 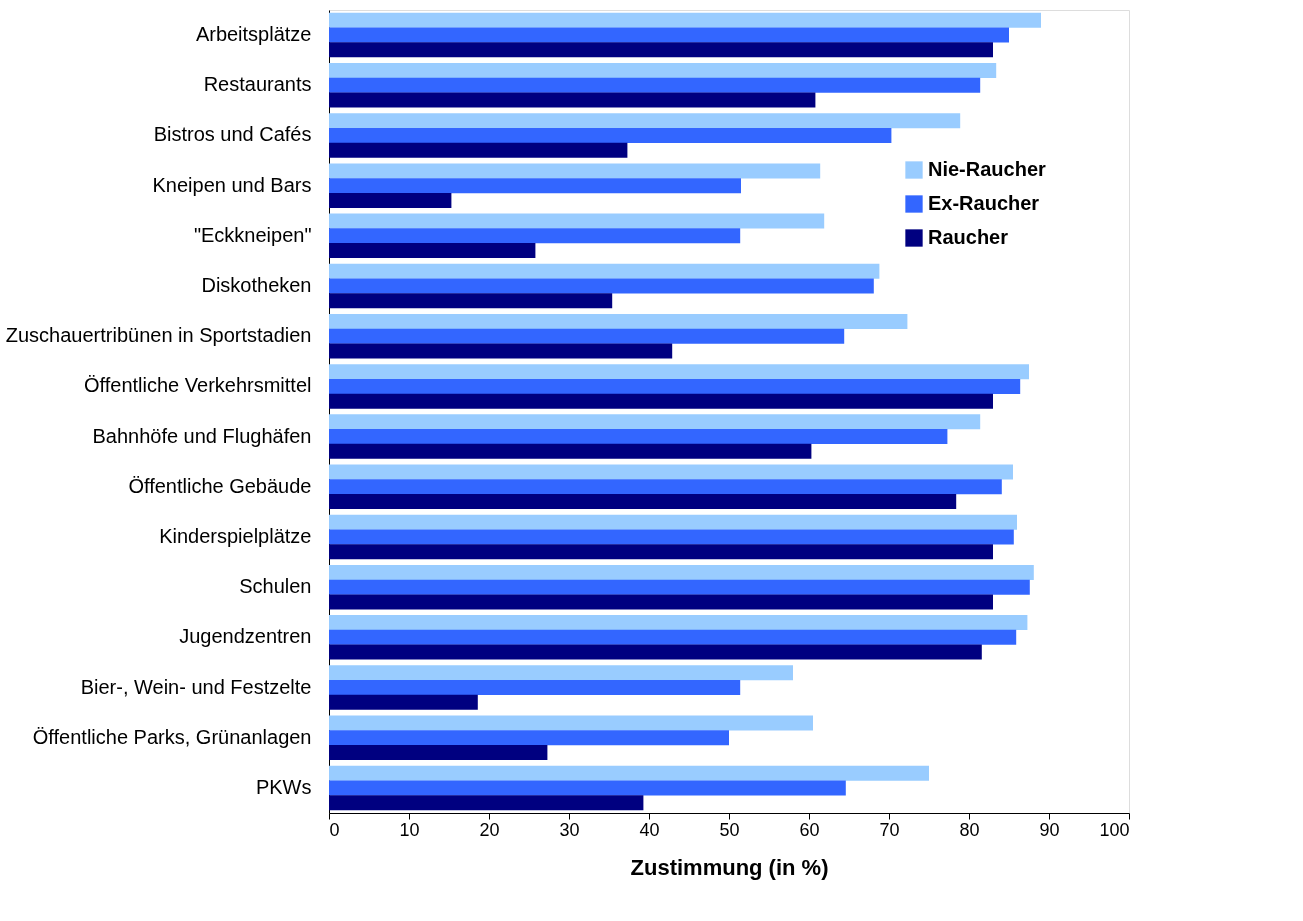 I want to click on y-tick-label: Diskotheken, so click(x=256, y=285).